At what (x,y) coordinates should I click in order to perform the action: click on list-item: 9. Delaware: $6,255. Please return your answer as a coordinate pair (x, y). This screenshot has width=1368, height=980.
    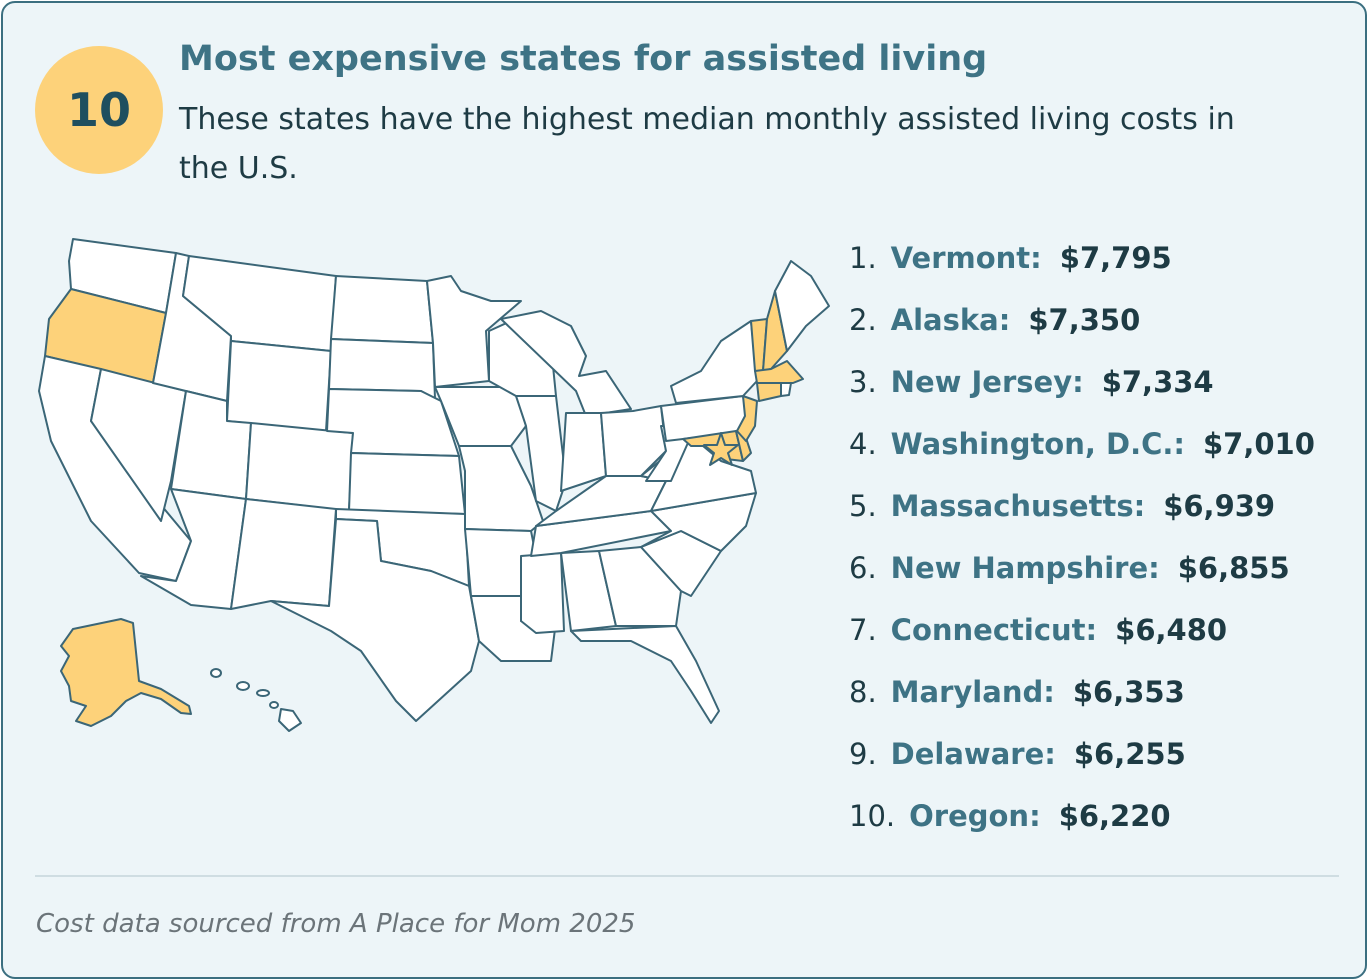
    Looking at the image, I should click on (1017, 754).